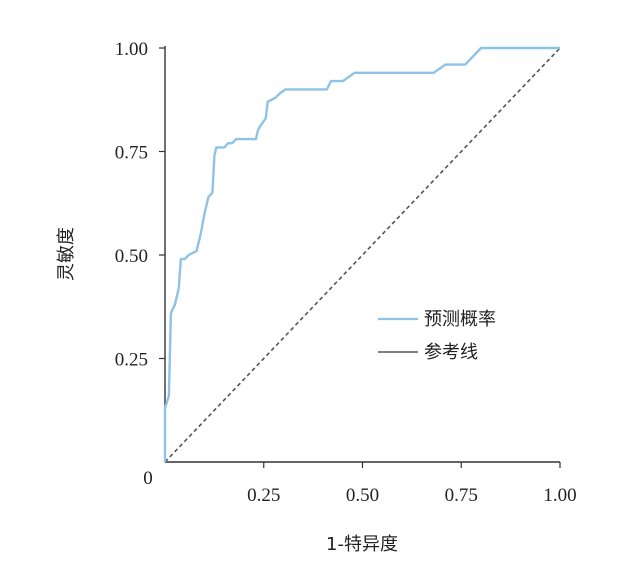 Image resolution: width=617 pixels, height=564 pixels. I want to click on x-tick-label-3: 1.00, so click(559, 495).